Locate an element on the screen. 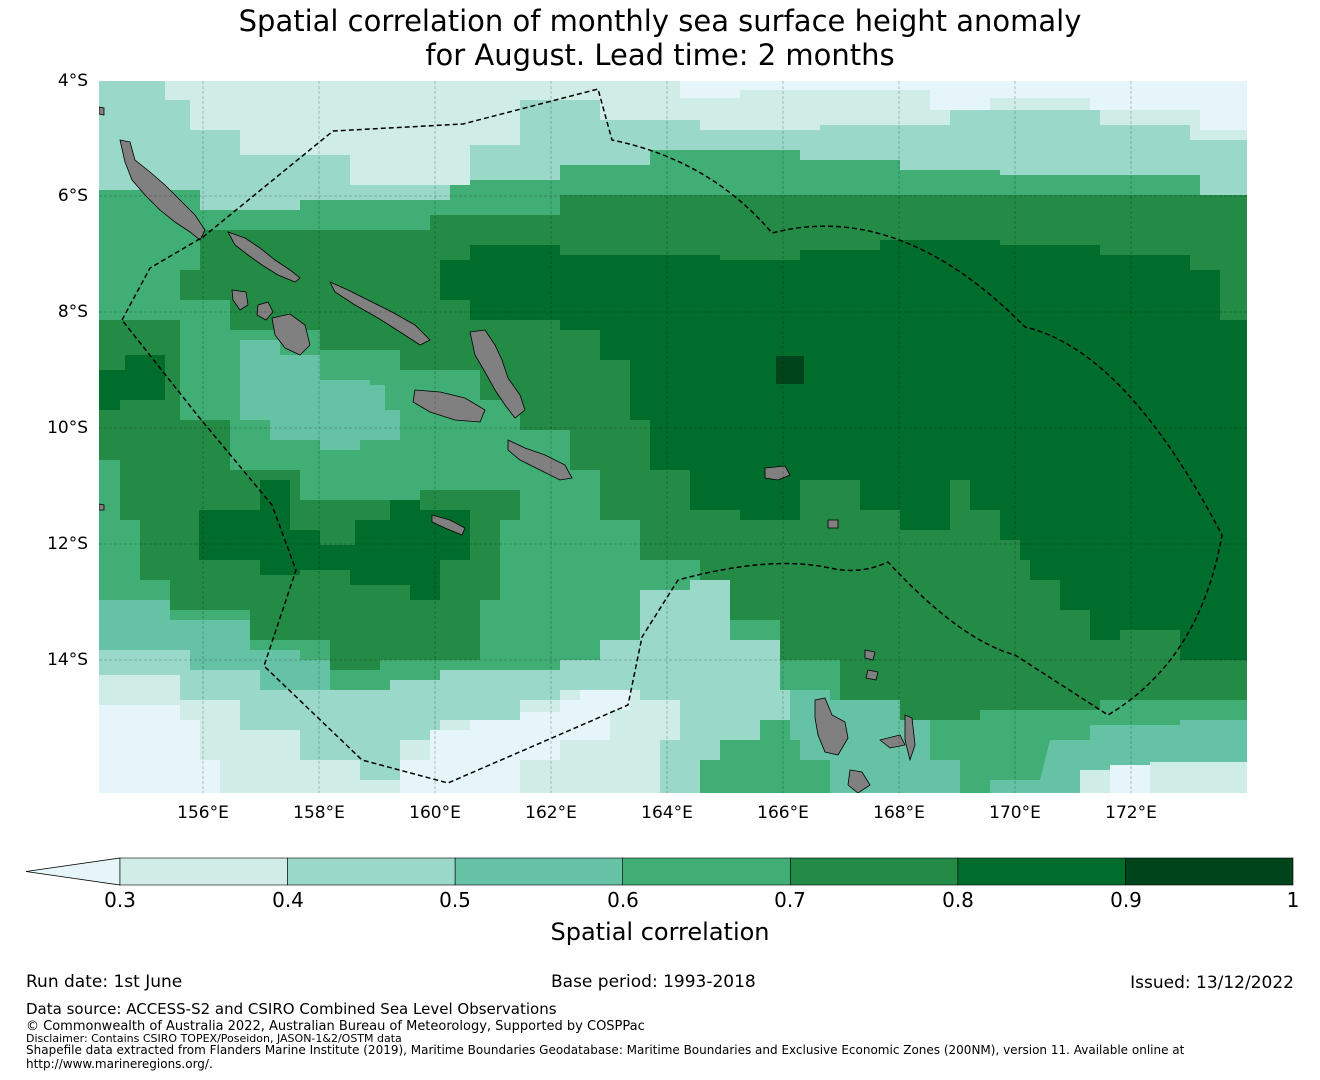 The height and width of the screenshot is (1080, 1320). maewo-island is located at coordinates (910, 738).